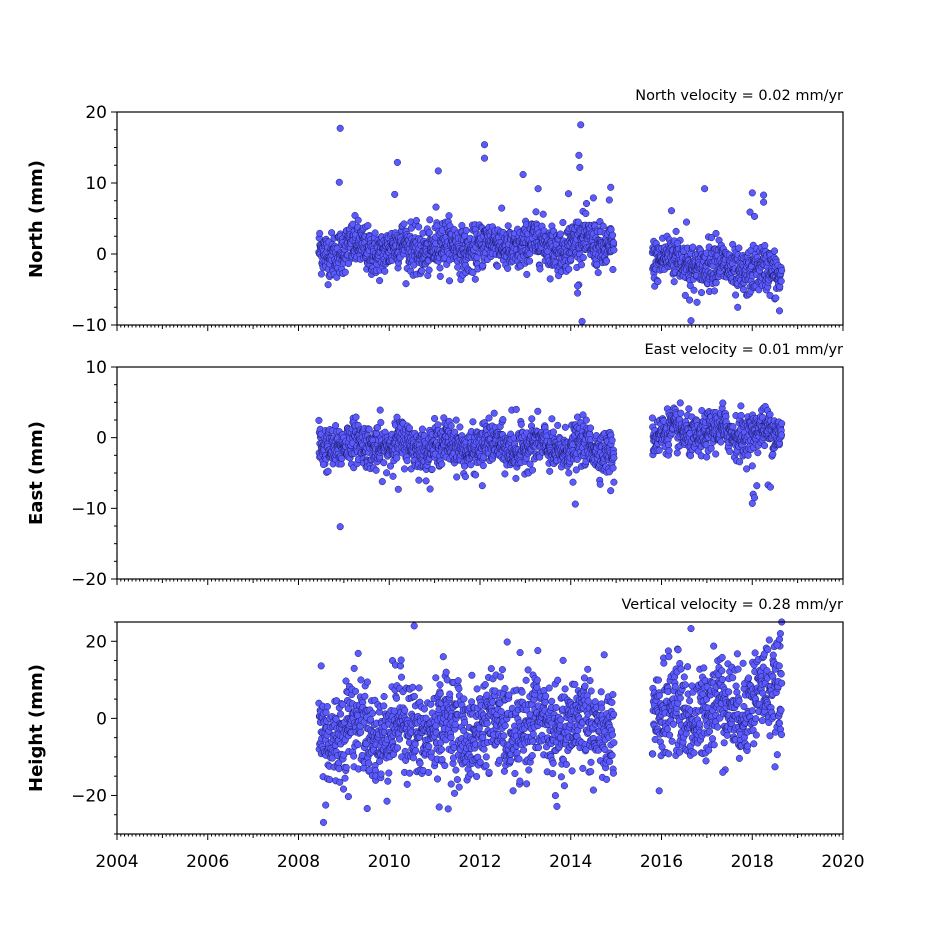 The image size is (937, 937). Describe the element at coordinates (733, 605) in the screenshot. I see `vertical-velocity-label: Vertical velocity = 0.28 mm/yr` at that location.